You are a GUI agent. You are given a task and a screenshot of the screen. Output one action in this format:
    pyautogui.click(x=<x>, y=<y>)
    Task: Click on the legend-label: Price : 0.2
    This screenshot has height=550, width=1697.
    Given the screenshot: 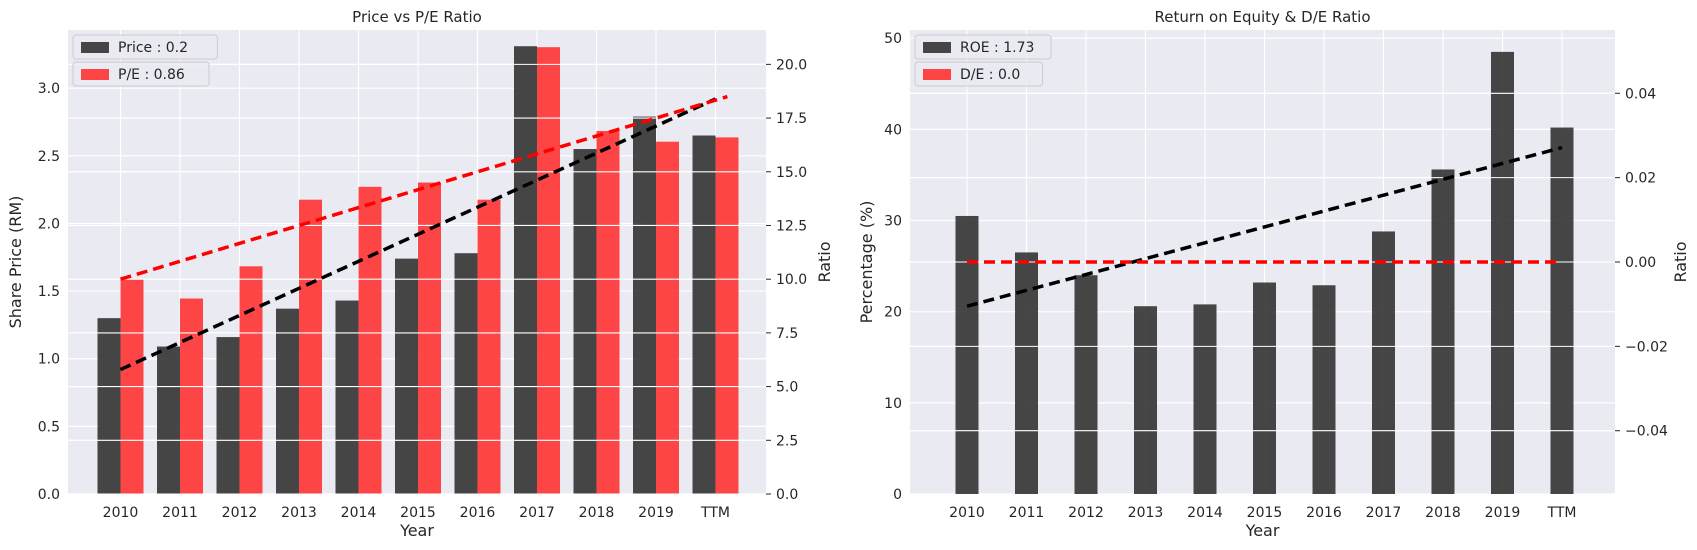 What is the action you would take?
    pyautogui.click(x=153, y=48)
    